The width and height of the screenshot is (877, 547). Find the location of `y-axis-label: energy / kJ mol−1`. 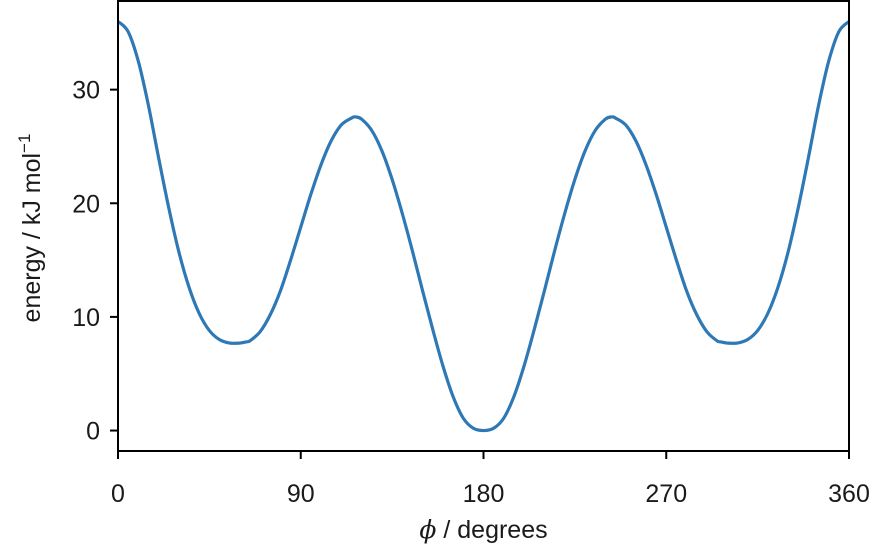

y-axis-label: energy / kJ mol−1 is located at coordinates (30, 228).